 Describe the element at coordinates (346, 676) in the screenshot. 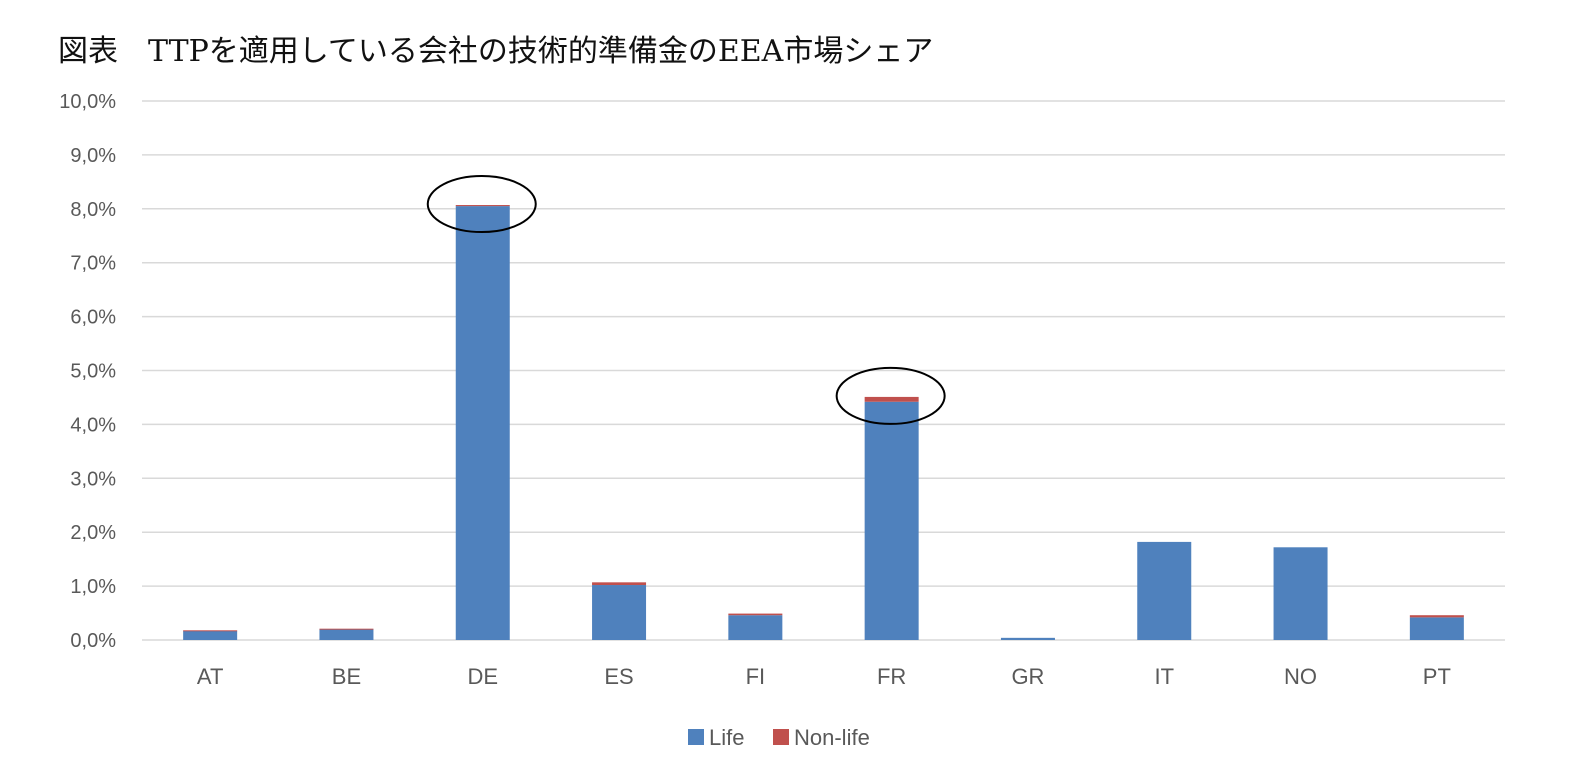

I see `x-tick-label: BE` at that location.